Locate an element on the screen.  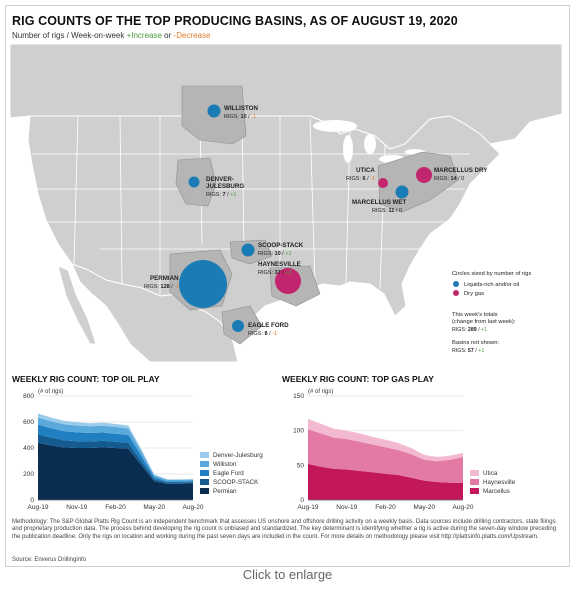
subtitle-increase: +Increase is located at coordinates (144, 35).